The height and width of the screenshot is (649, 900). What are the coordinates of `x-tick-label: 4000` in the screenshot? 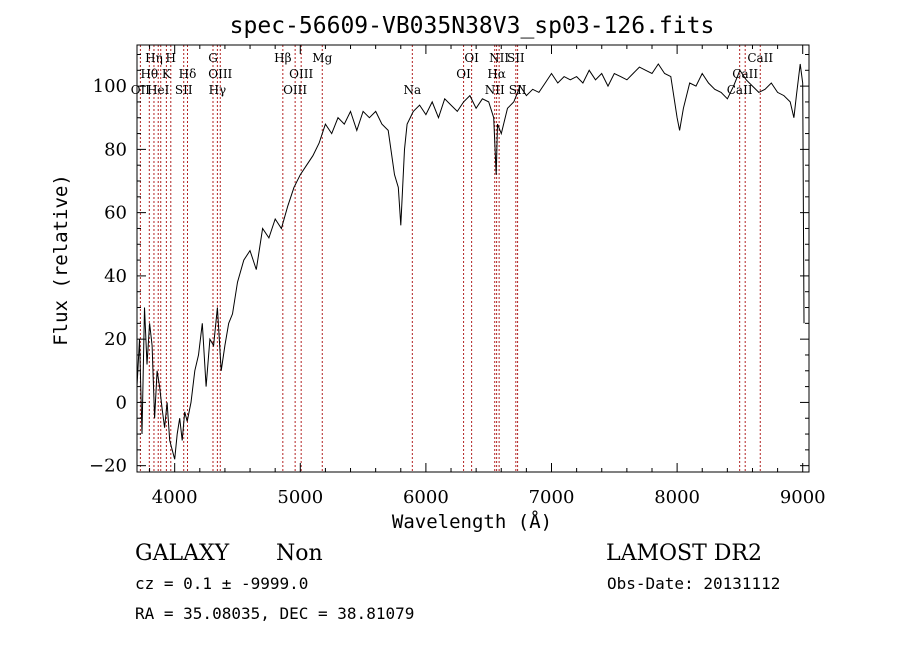 It's located at (175, 497).